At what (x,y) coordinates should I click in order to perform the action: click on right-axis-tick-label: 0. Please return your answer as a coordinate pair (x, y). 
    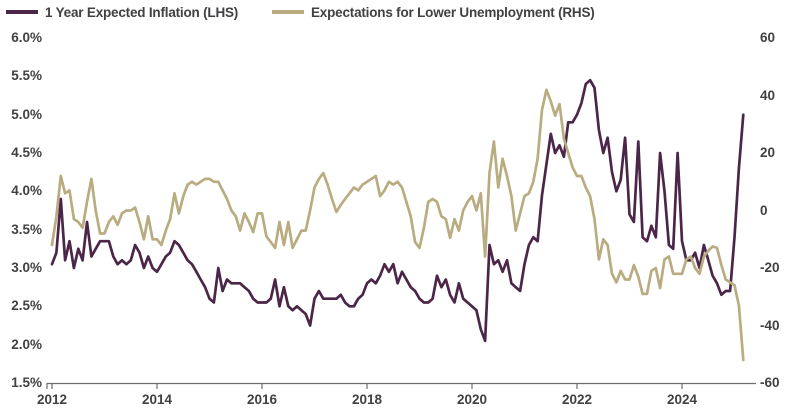
    Looking at the image, I should click on (764, 210).